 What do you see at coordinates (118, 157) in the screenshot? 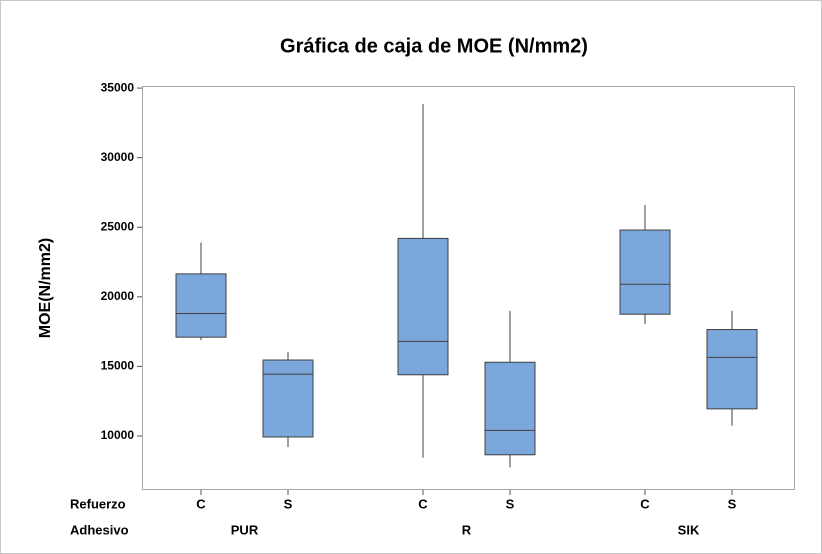
I see `y-tick-label: 30000` at bounding box center [118, 157].